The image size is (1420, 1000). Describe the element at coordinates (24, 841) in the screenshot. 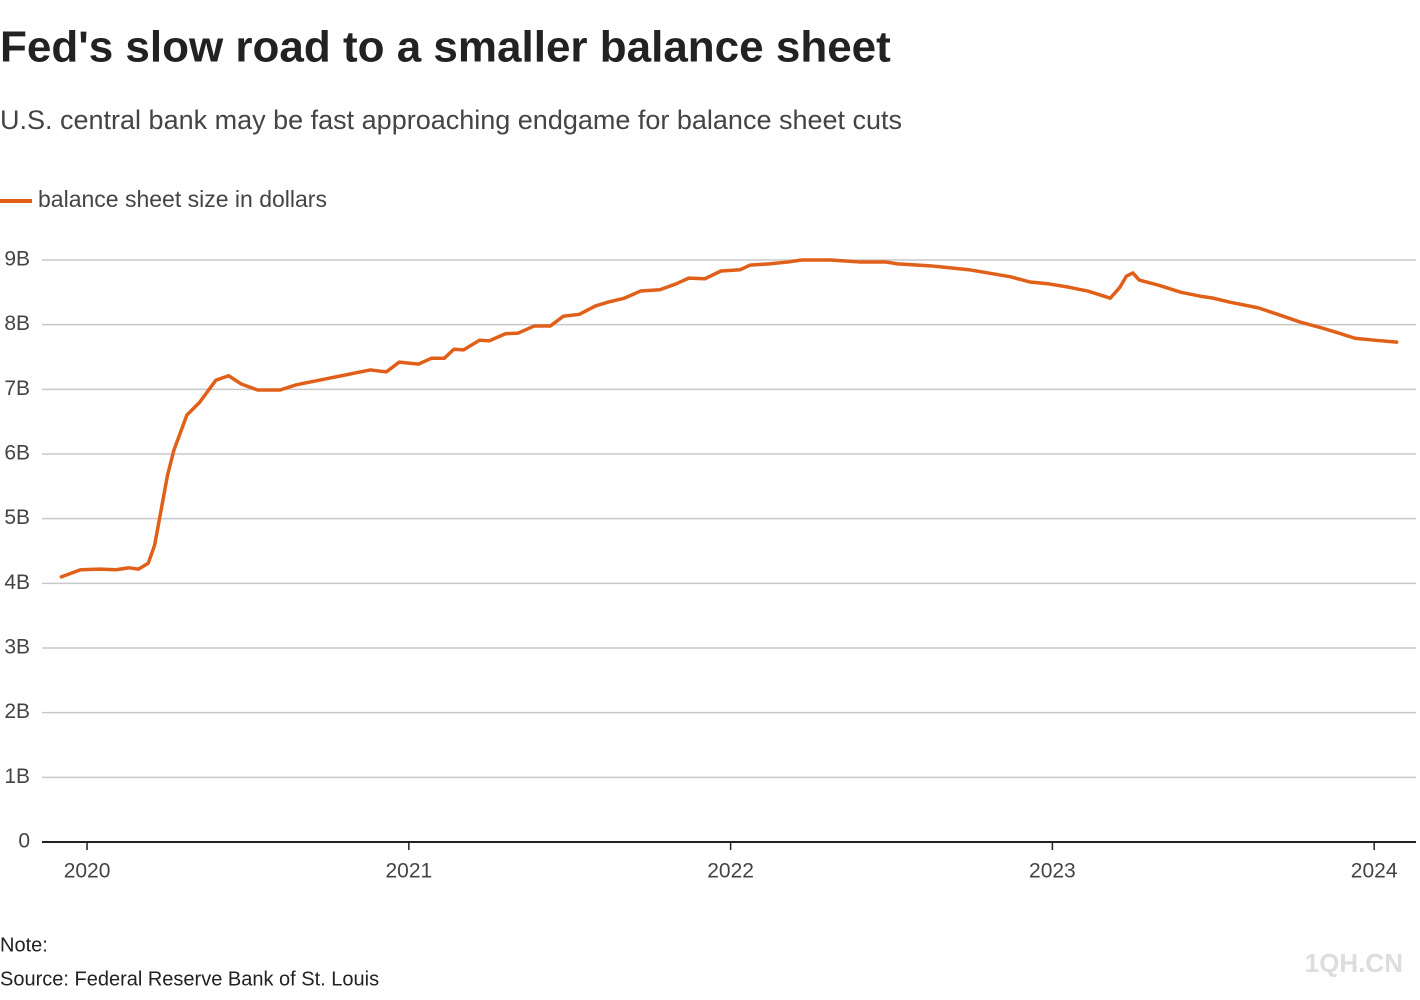

I see `y-tick-label: 0` at that location.